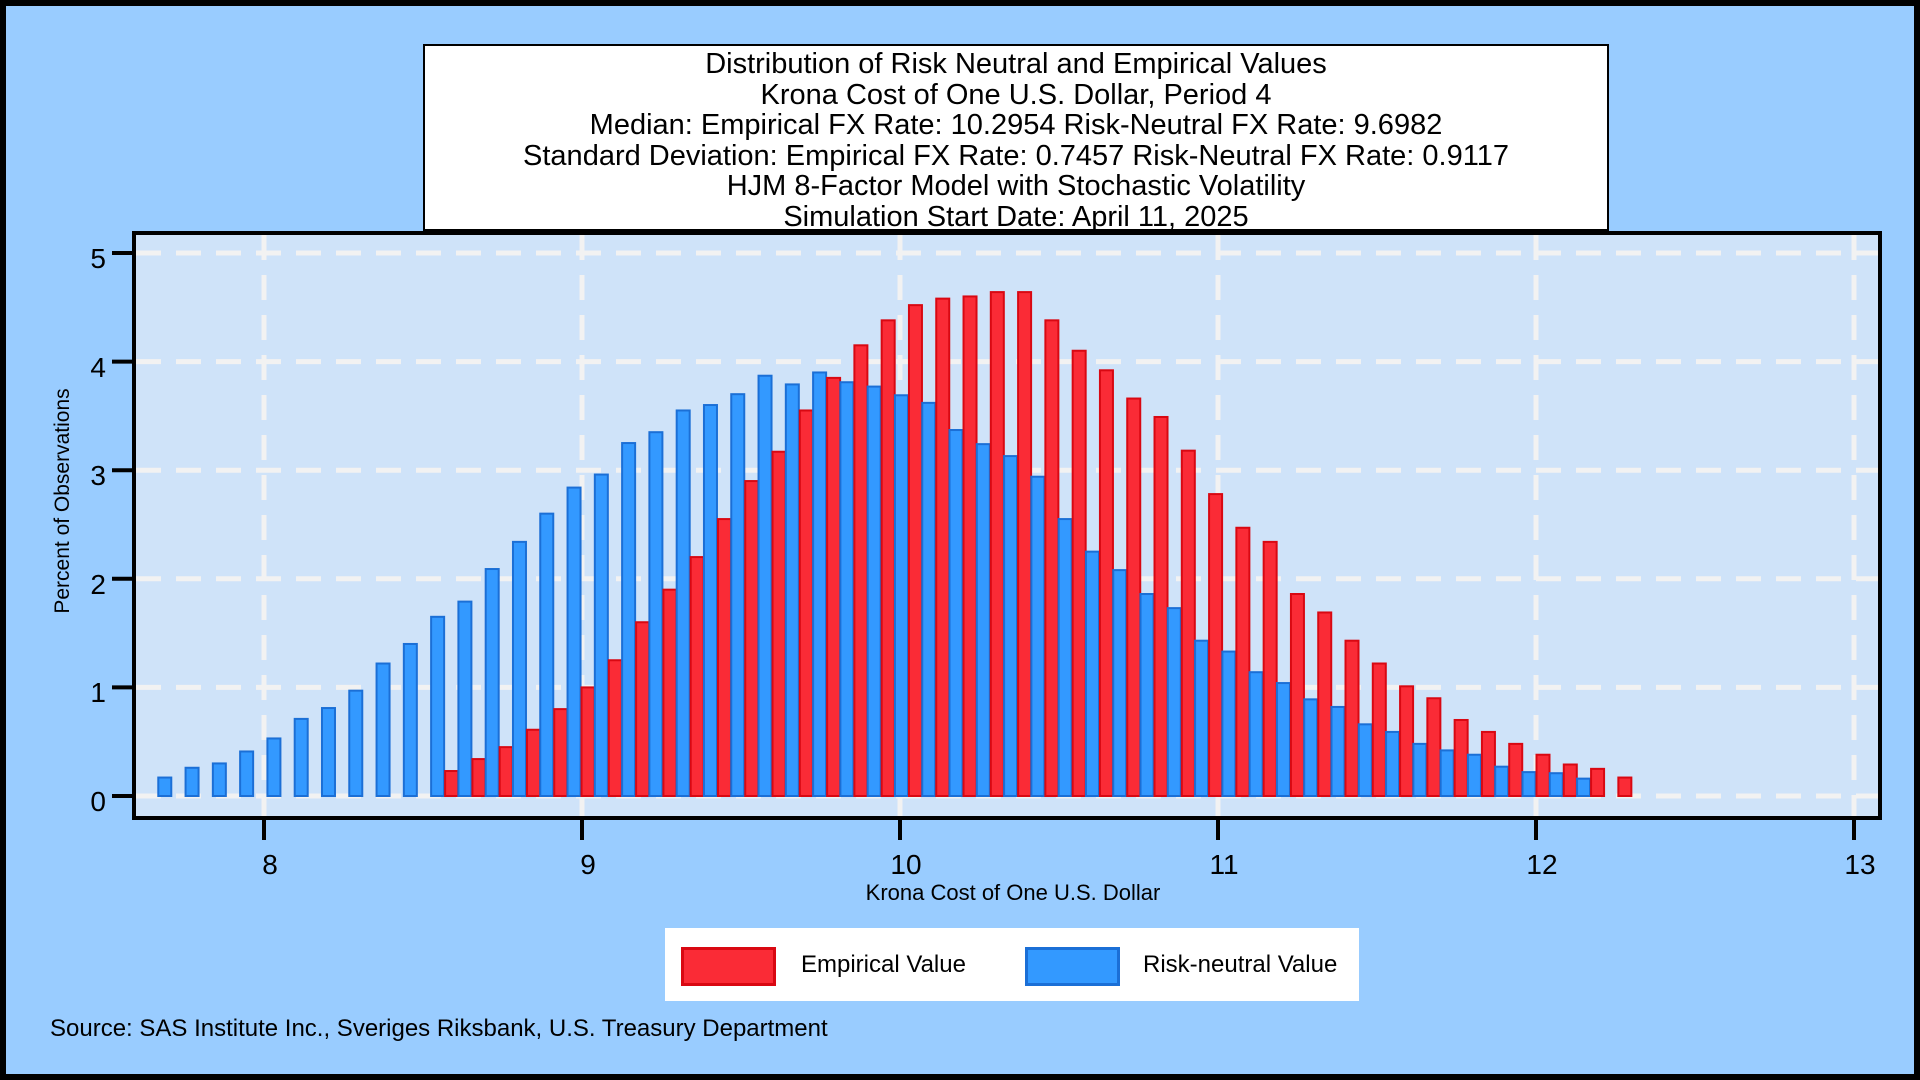 Image resolution: width=1920 pixels, height=1080 pixels. Describe the element at coordinates (906, 864) in the screenshot. I see `x-tick-label-10: 10` at that location.